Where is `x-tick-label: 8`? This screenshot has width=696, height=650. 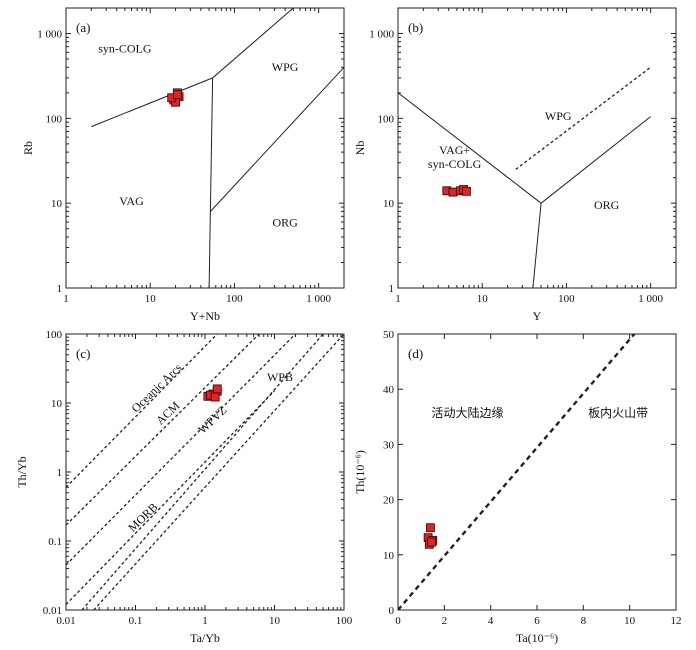
x-tick-label: 8 is located at coordinates (584, 621).